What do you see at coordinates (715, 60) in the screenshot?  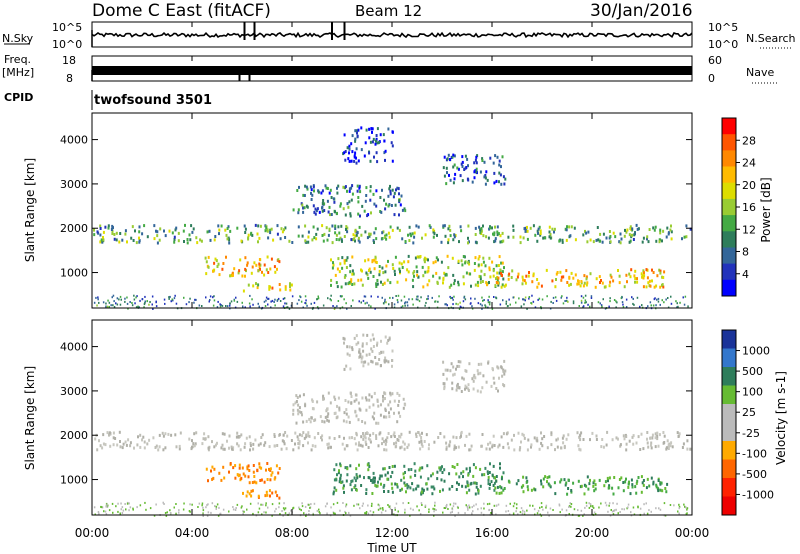 I see `nave-tick-high: 60` at bounding box center [715, 60].